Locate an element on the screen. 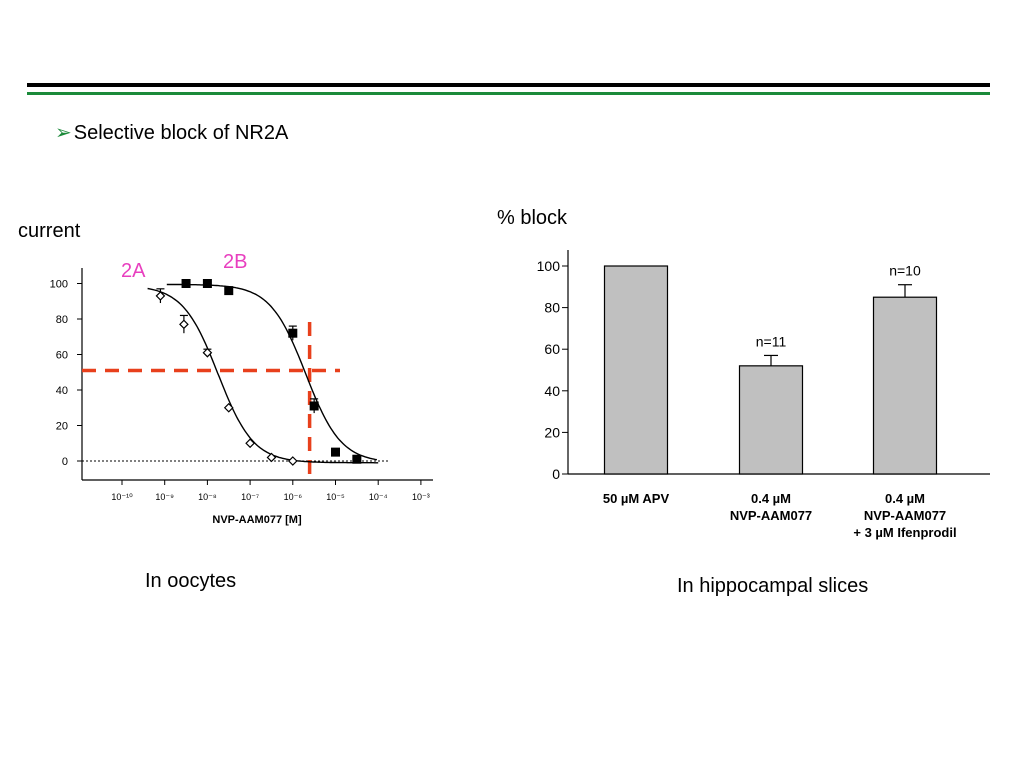 This screenshot has width=1024, height=768. percent-block-label: % block is located at coordinates (532, 218).